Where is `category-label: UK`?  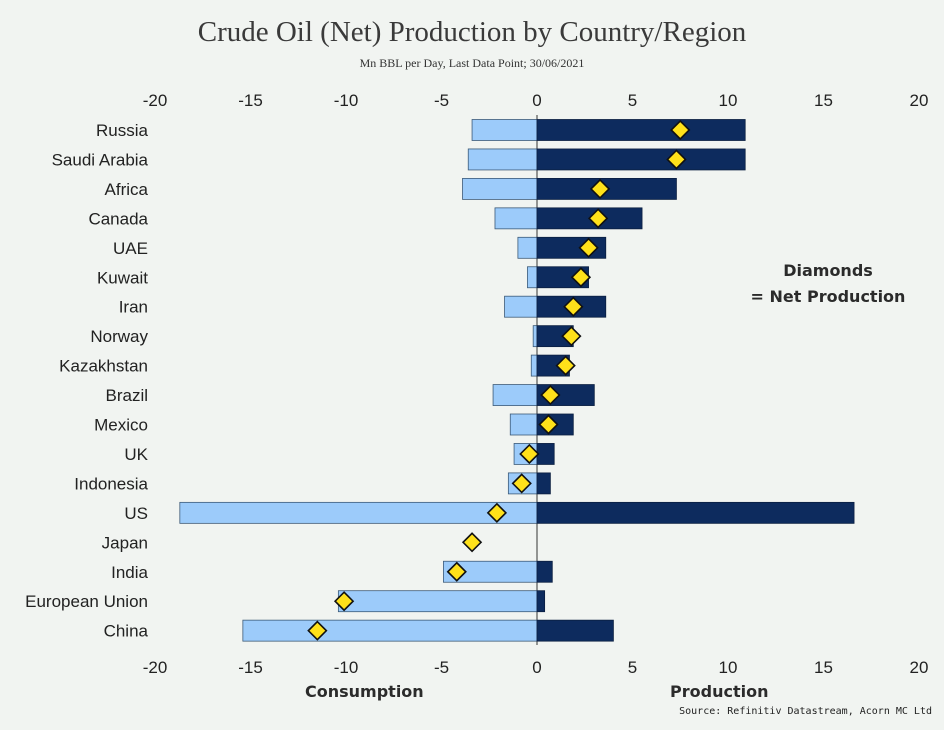
category-label: UK is located at coordinates (136, 454).